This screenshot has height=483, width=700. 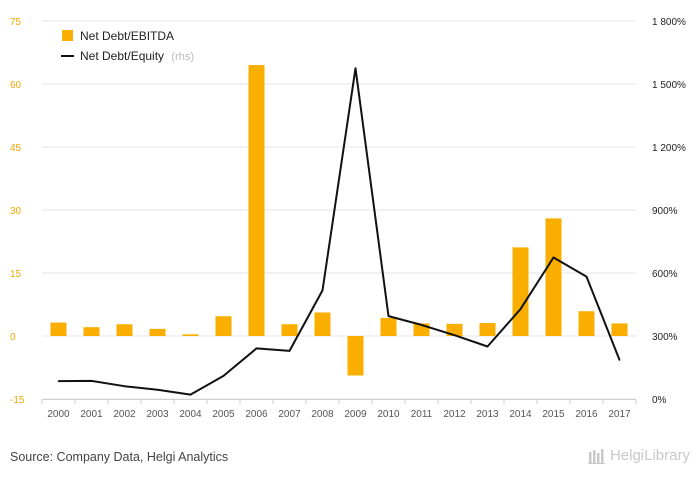 What do you see at coordinates (487, 414) in the screenshot?
I see `x-tick-label: 2013` at bounding box center [487, 414].